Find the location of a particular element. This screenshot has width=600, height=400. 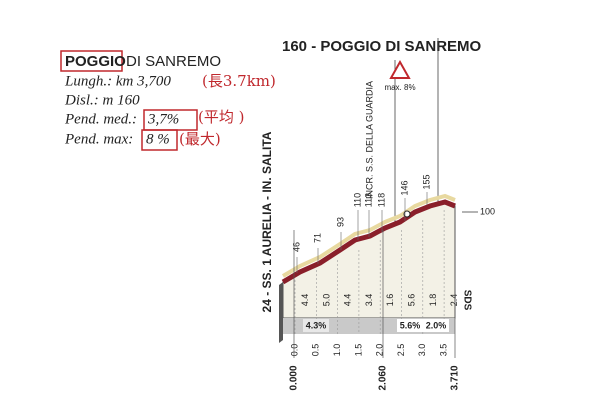

gradient-label: 3.4 is located at coordinates (369, 300).